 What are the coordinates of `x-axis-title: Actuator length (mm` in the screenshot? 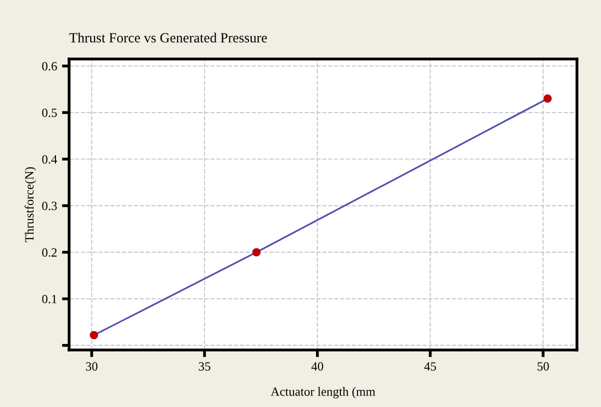 It's located at (323, 392).